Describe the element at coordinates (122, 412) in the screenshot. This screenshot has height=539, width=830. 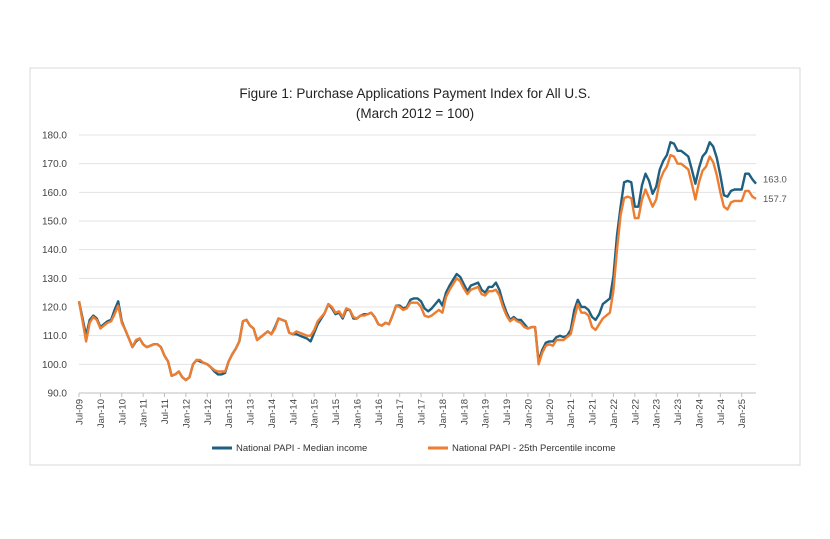
I see `x-tick-label: Jul-10` at that location.